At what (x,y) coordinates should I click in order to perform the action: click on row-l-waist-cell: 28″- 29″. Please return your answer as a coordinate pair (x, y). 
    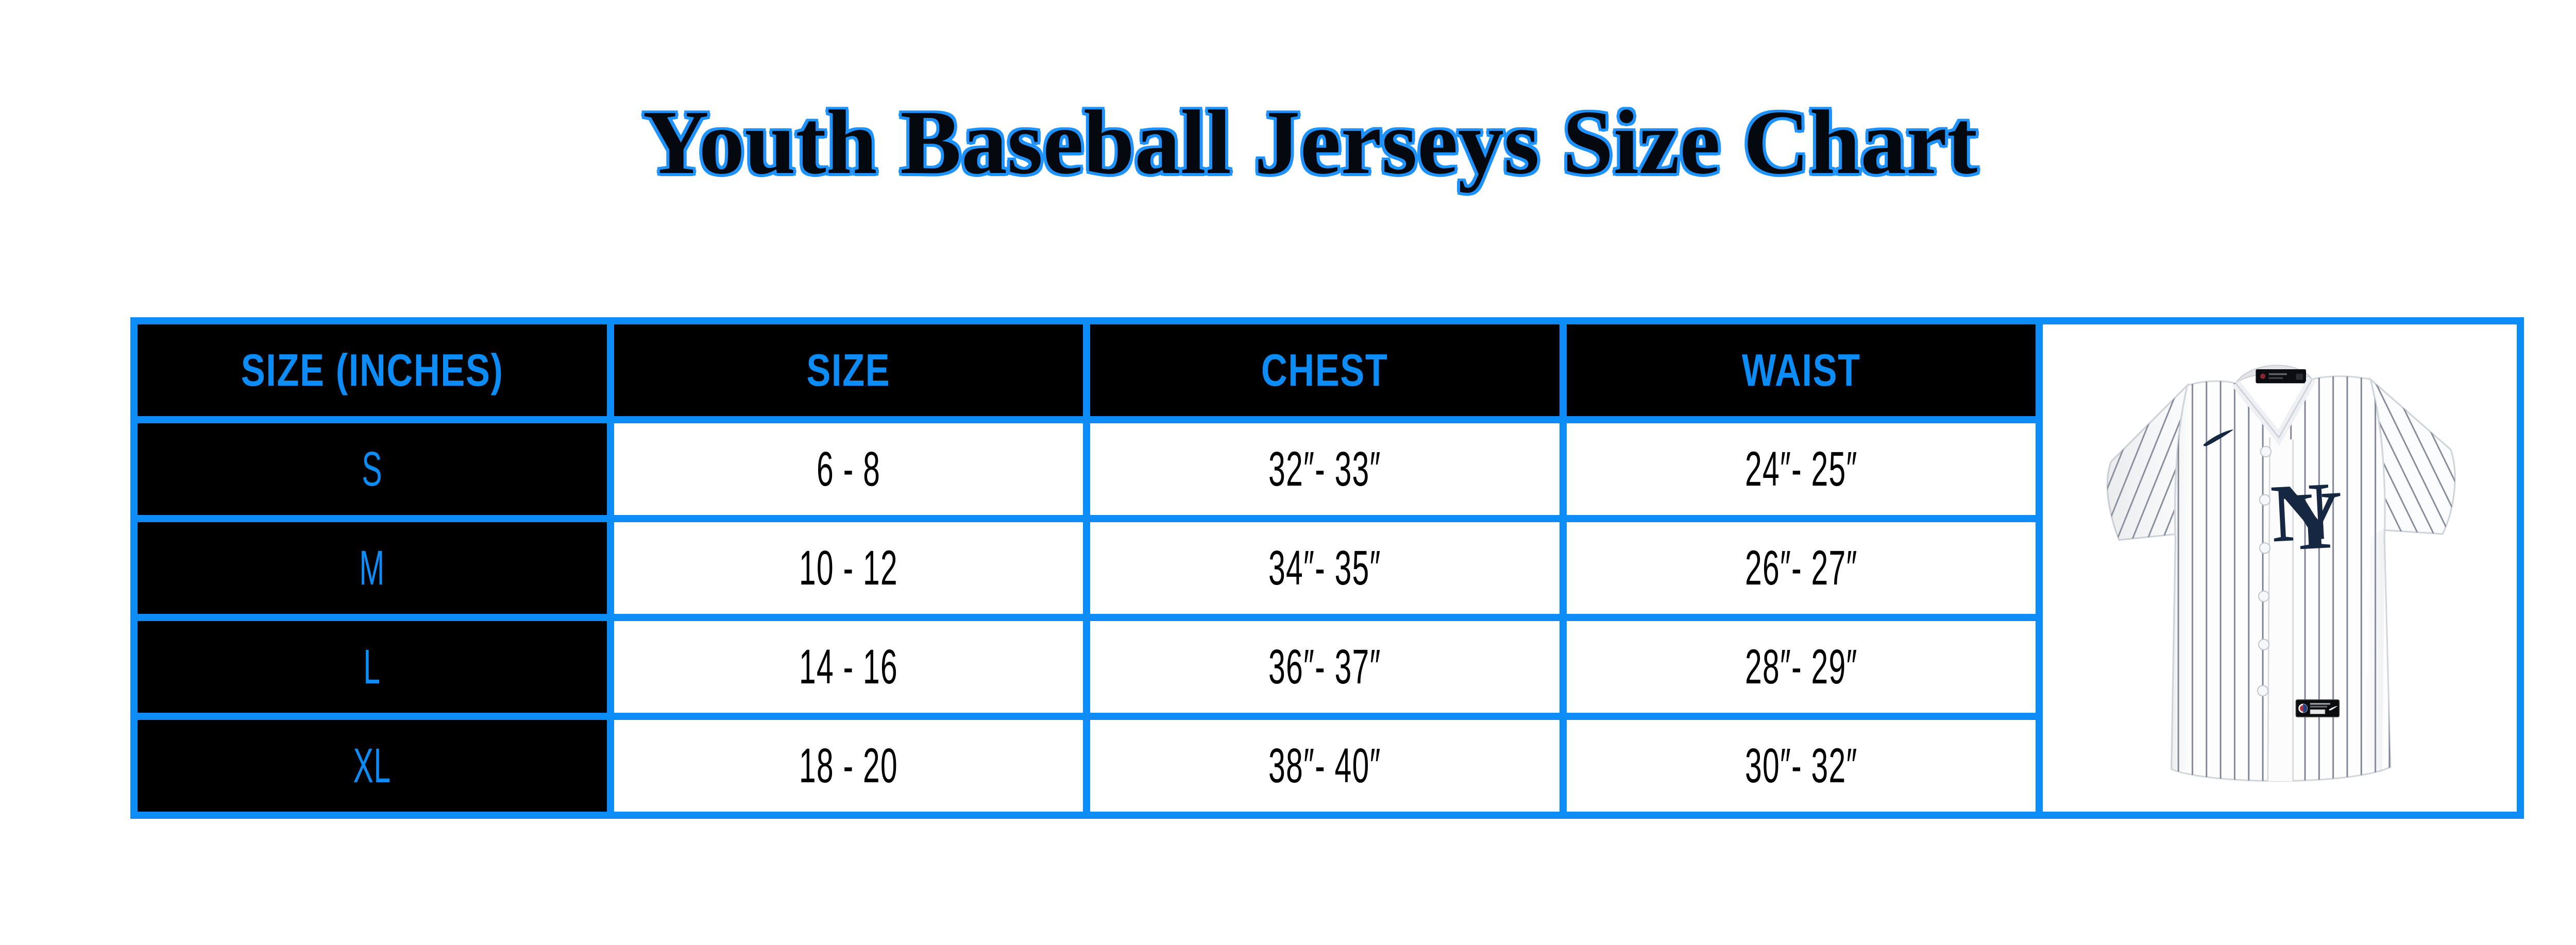
    Looking at the image, I should click on (1801, 667).